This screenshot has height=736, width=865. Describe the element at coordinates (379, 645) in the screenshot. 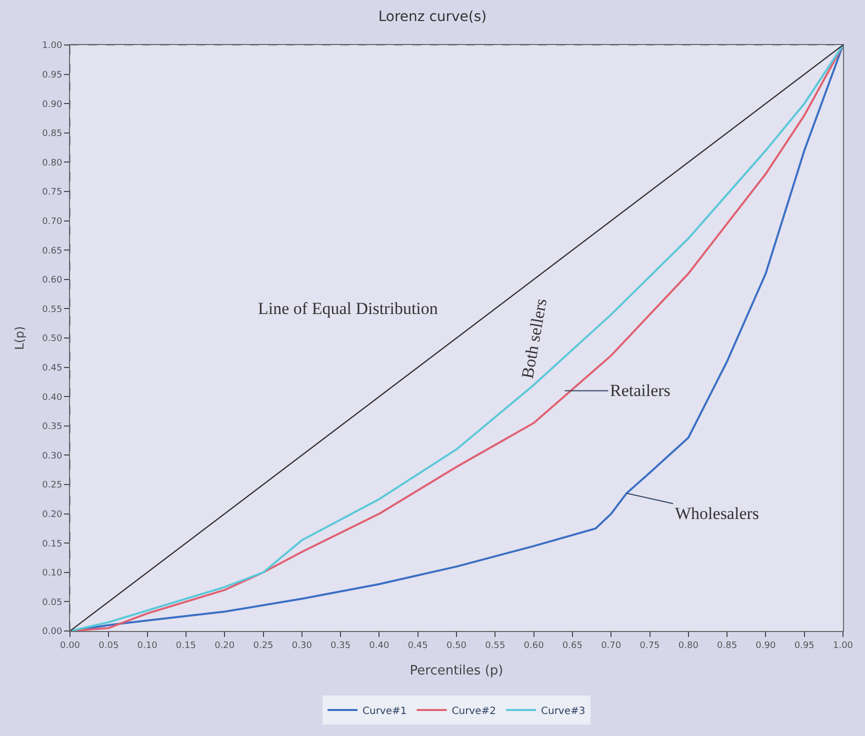

I see `x-tick-label: 0.40` at that location.